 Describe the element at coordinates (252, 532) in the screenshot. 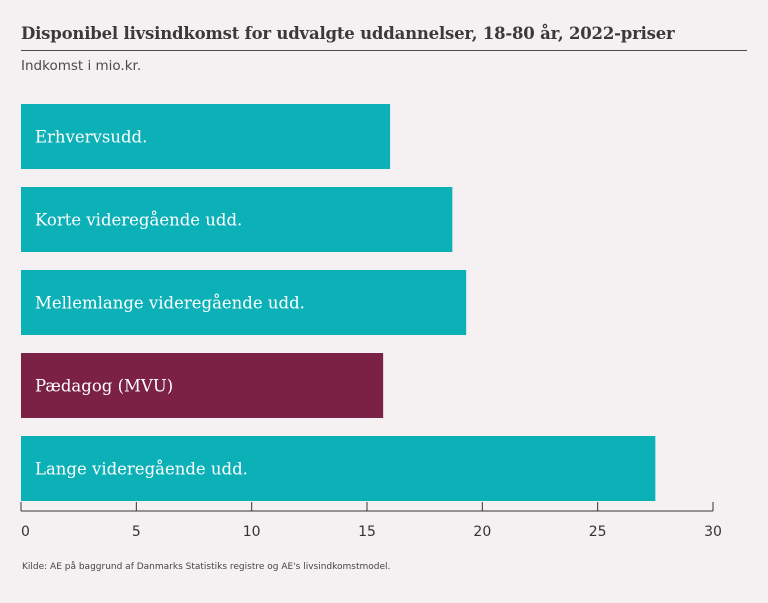

I see `x-tick-label-10: 10` at that location.